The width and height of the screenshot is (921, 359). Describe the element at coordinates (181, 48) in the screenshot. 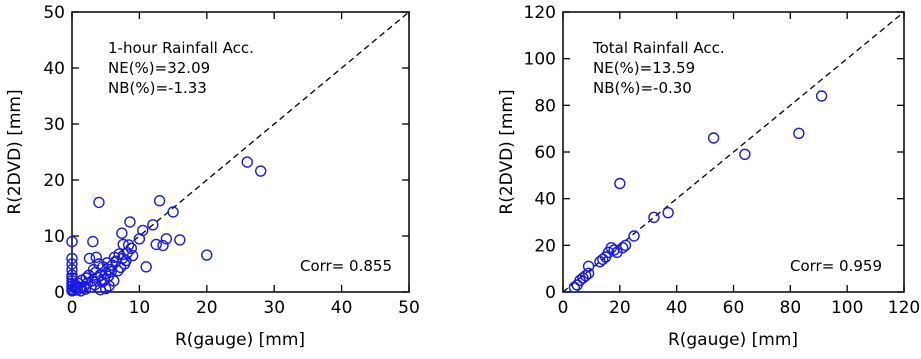

I see `annotation-title: 1-hour Rainfall Acc.` at that location.